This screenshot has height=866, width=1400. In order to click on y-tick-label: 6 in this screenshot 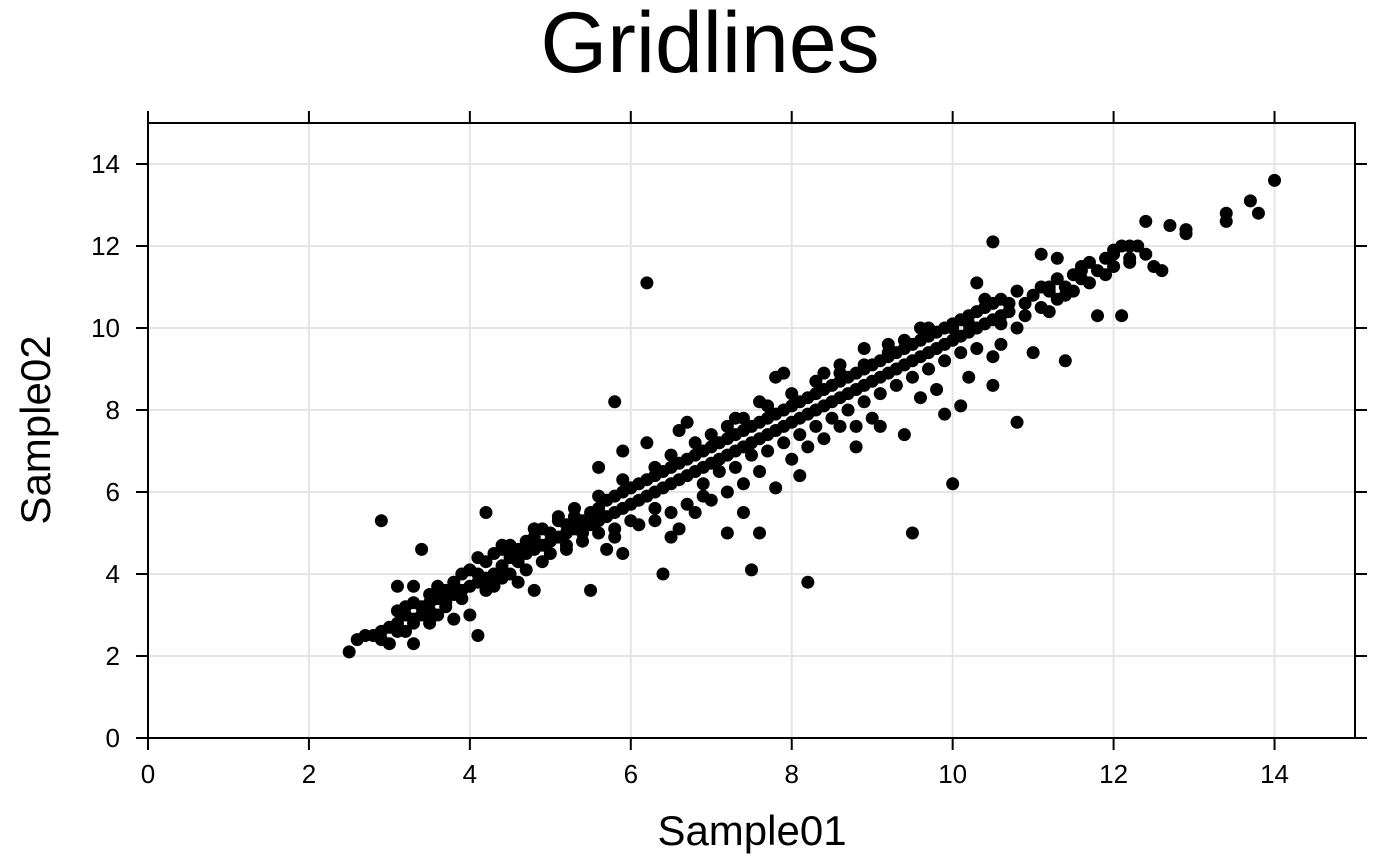, I will do `click(113, 492)`.